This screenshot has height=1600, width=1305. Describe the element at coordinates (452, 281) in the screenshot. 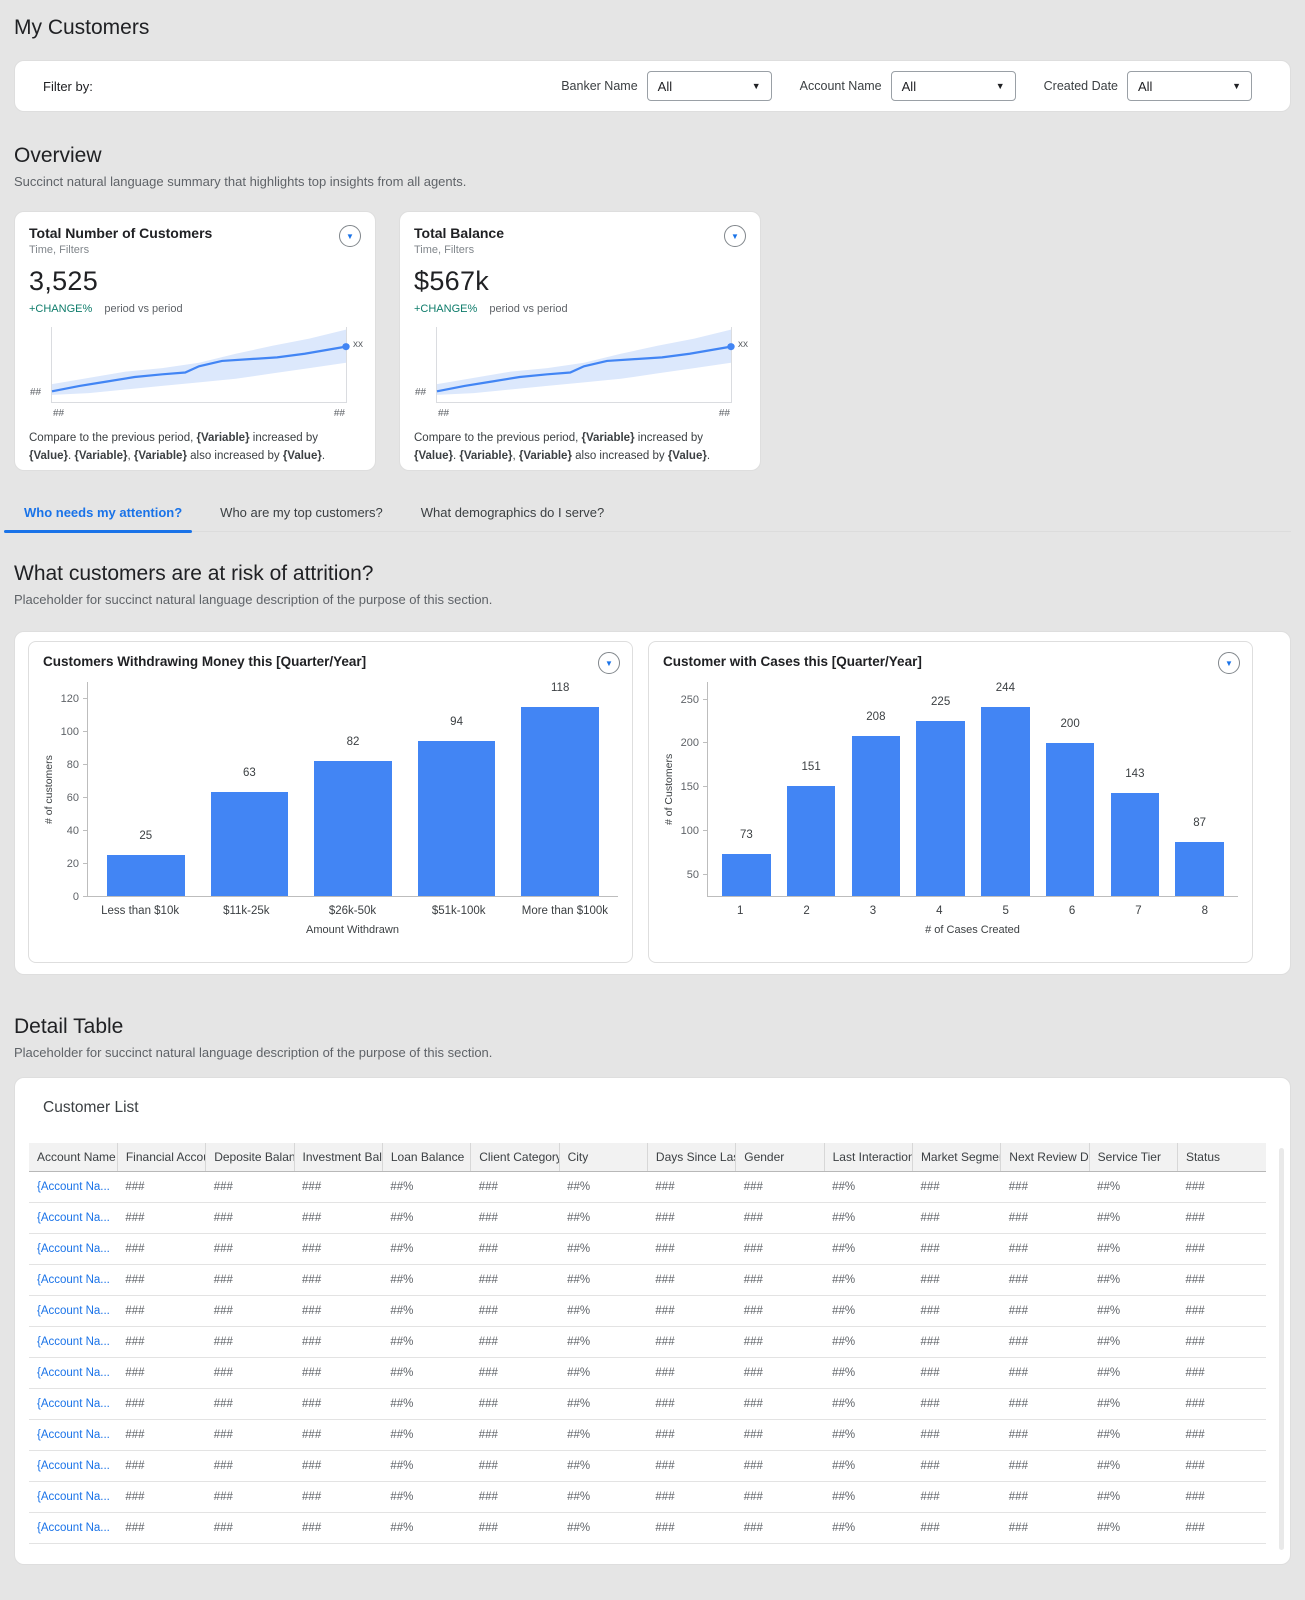

I see `kpi-value: $567k` at that location.